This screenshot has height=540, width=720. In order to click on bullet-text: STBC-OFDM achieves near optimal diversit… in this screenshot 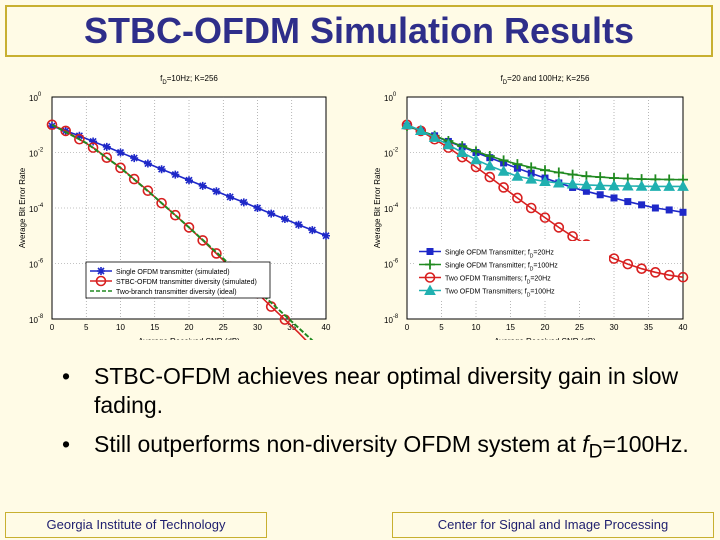, I will do `click(386, 390)`.